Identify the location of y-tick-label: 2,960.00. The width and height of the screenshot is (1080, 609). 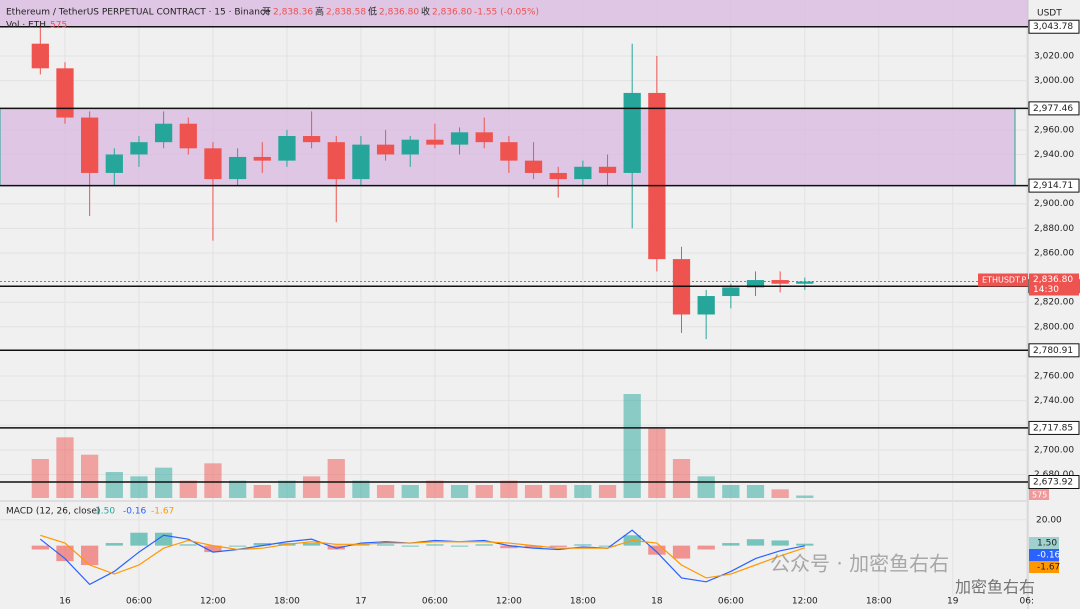
(1054, 130).